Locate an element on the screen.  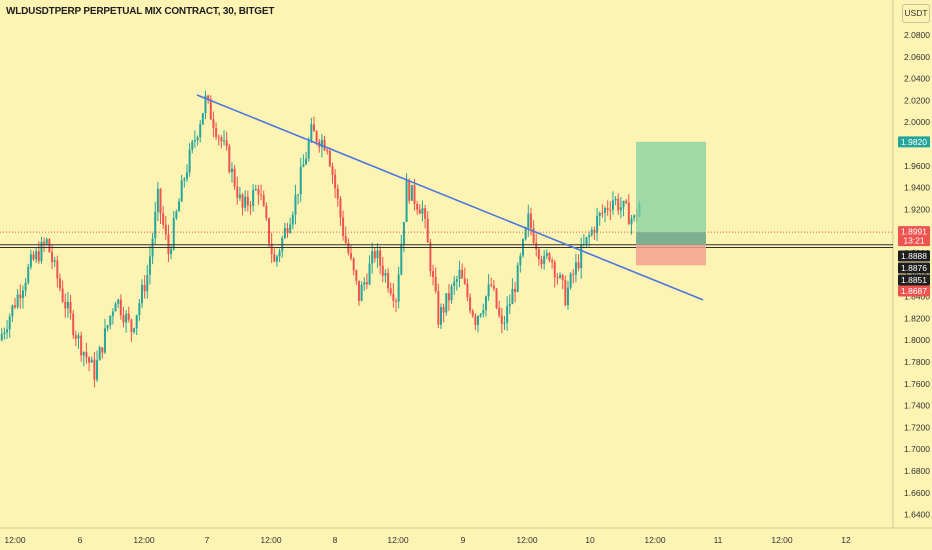
price-tick-label: 2.0200 is located at coordinates (917, 100).